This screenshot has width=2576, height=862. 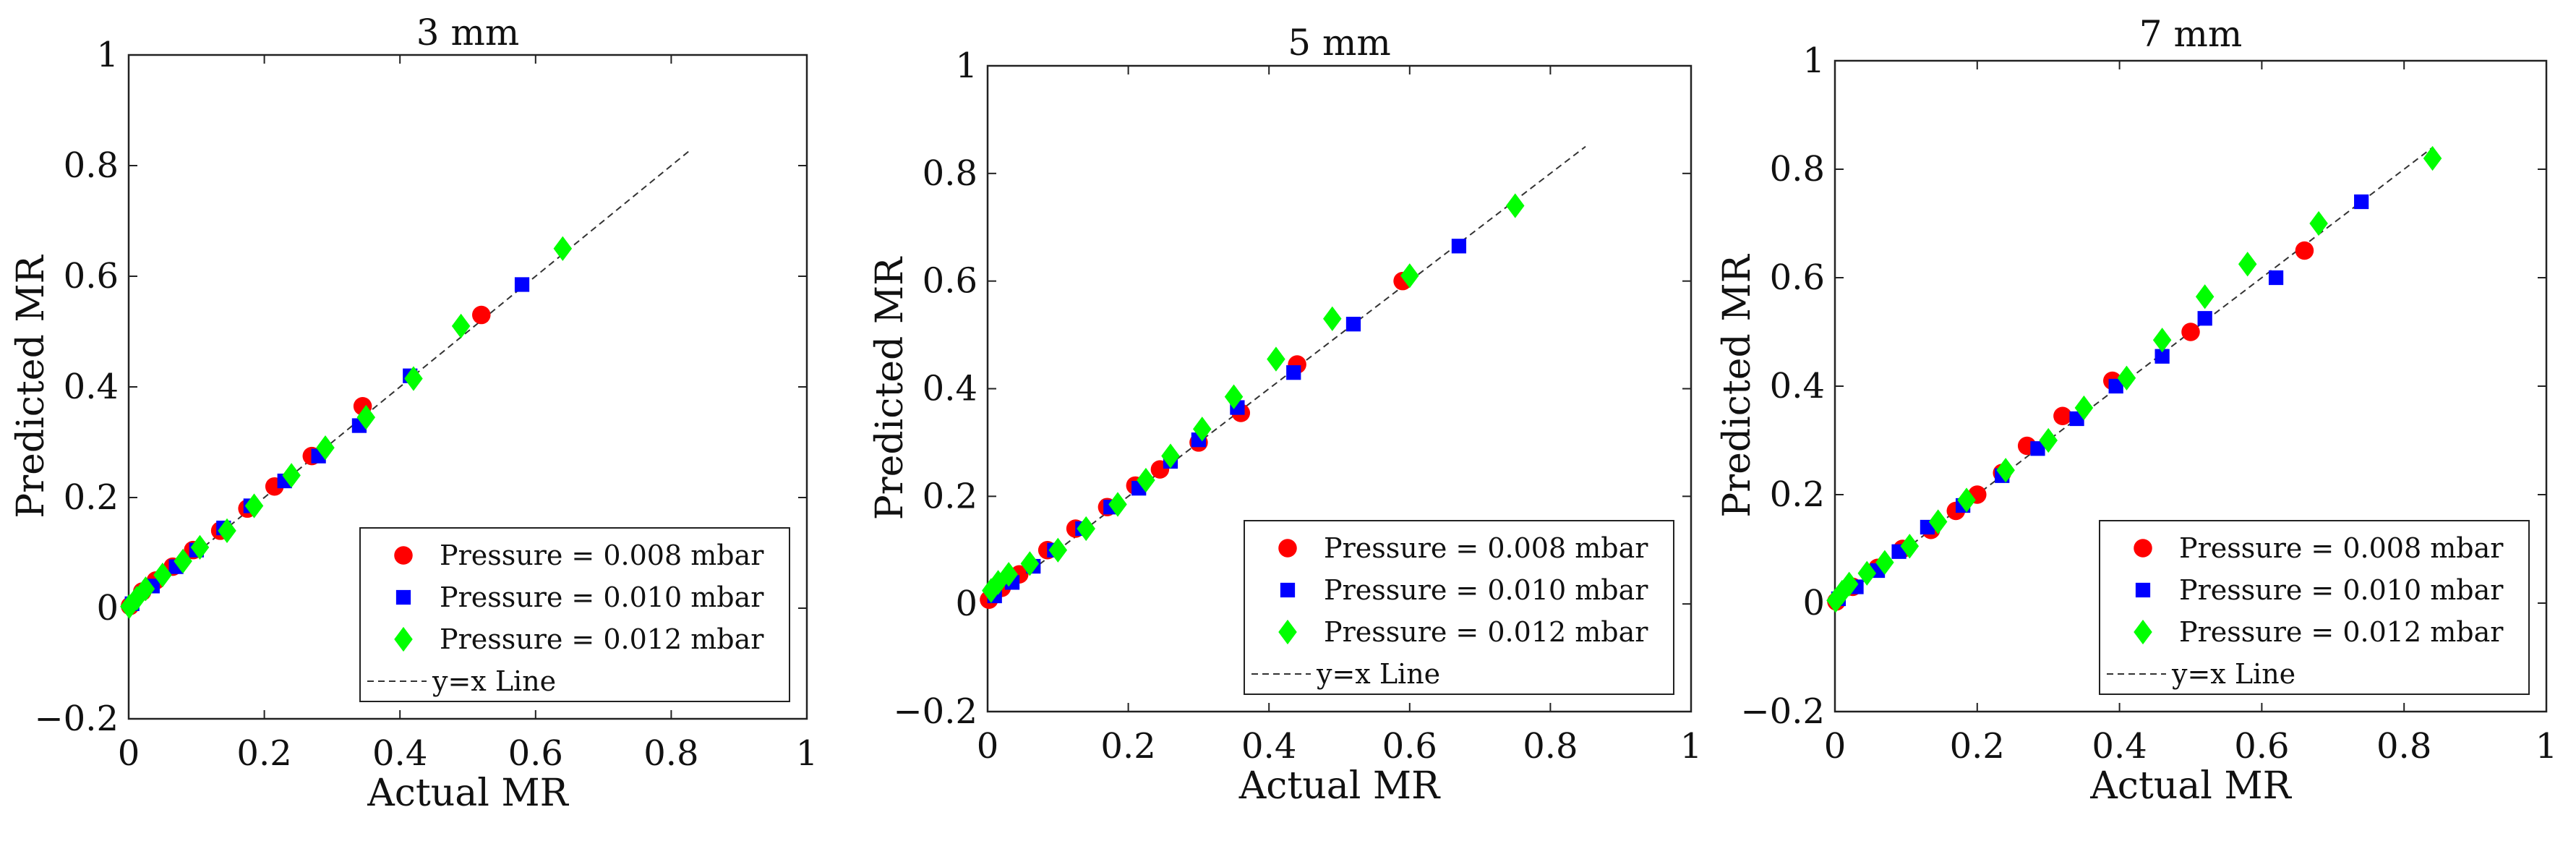 What do you see at coordinates (966, 604) in the screenshot?
I see `y-tick-label: 0` at bounding box center [966, 604].